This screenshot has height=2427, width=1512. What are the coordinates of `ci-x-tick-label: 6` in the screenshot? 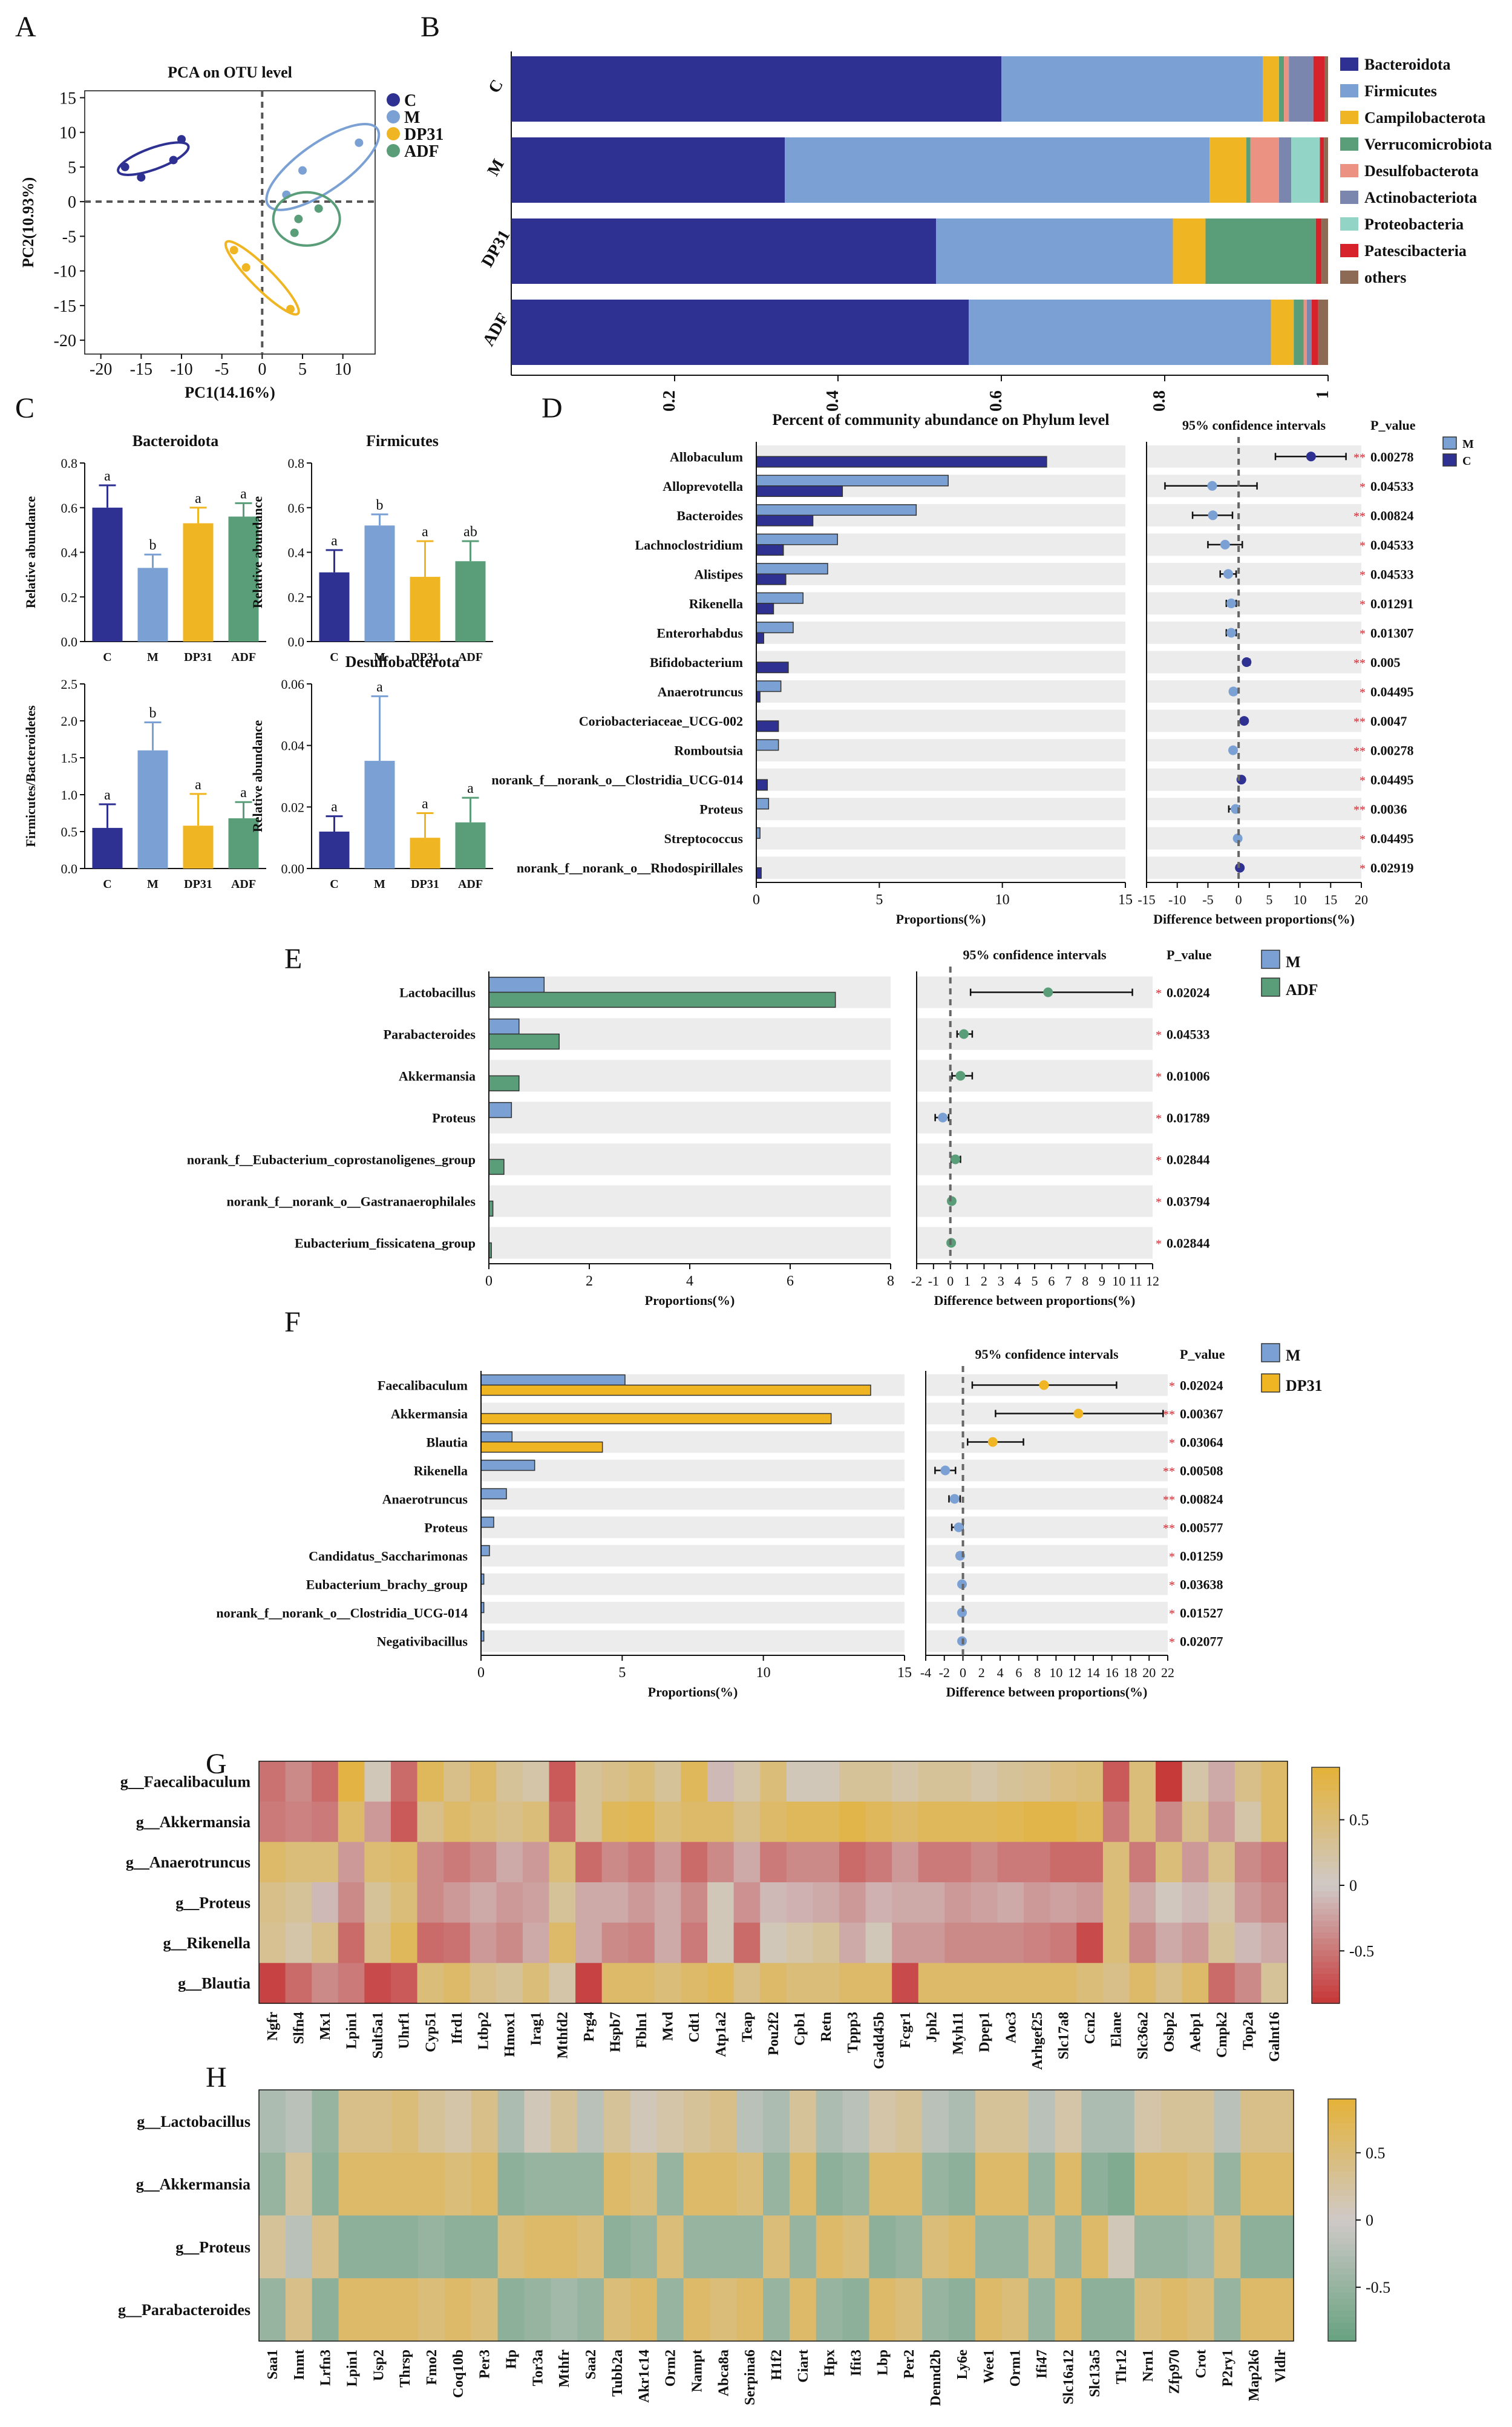 It's located at (1051, 1281).